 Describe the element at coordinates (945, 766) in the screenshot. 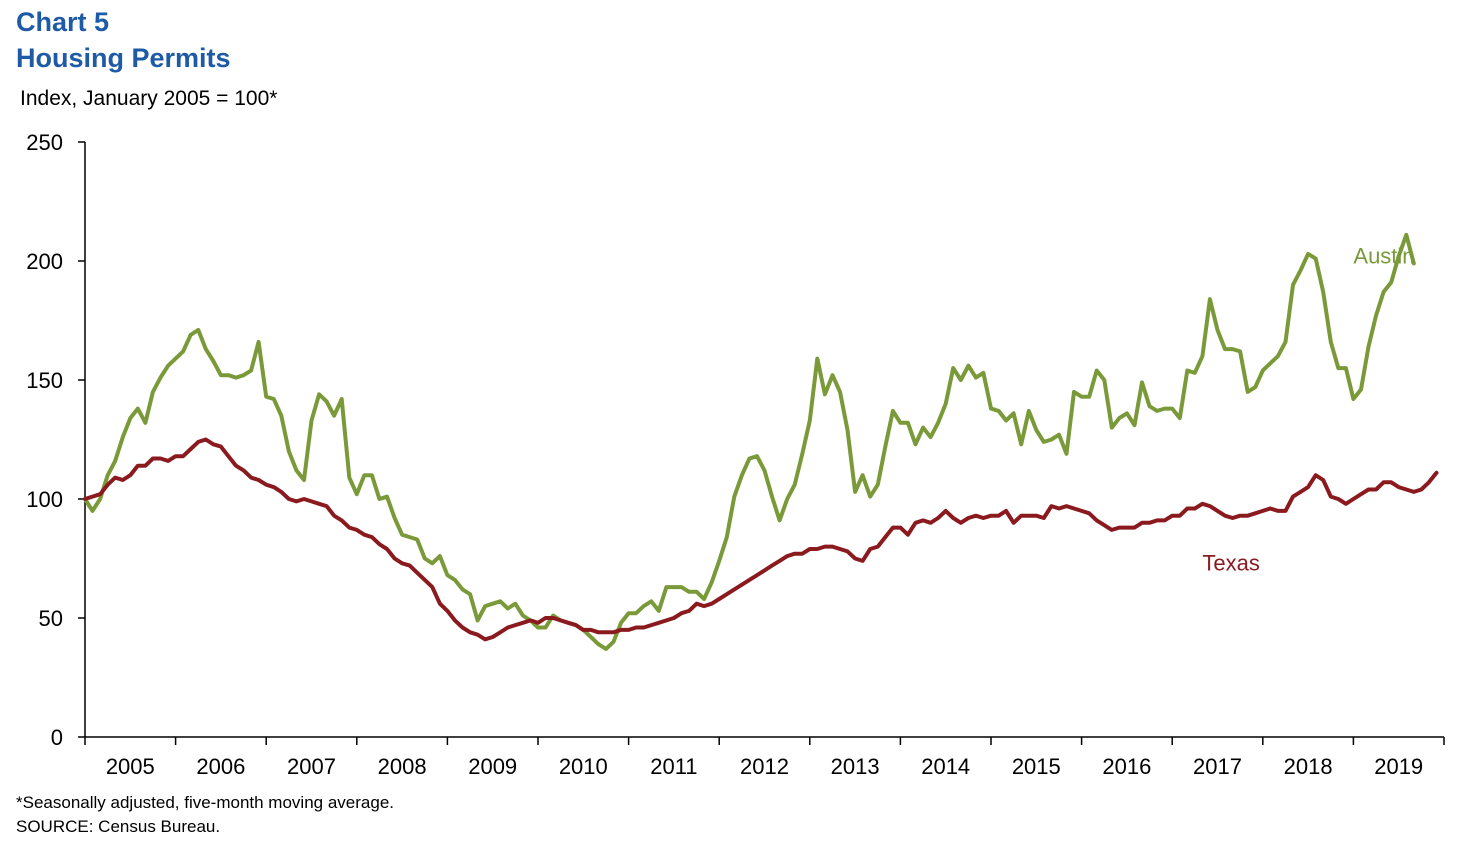

I see `x-tick-label: 2014` at that location.